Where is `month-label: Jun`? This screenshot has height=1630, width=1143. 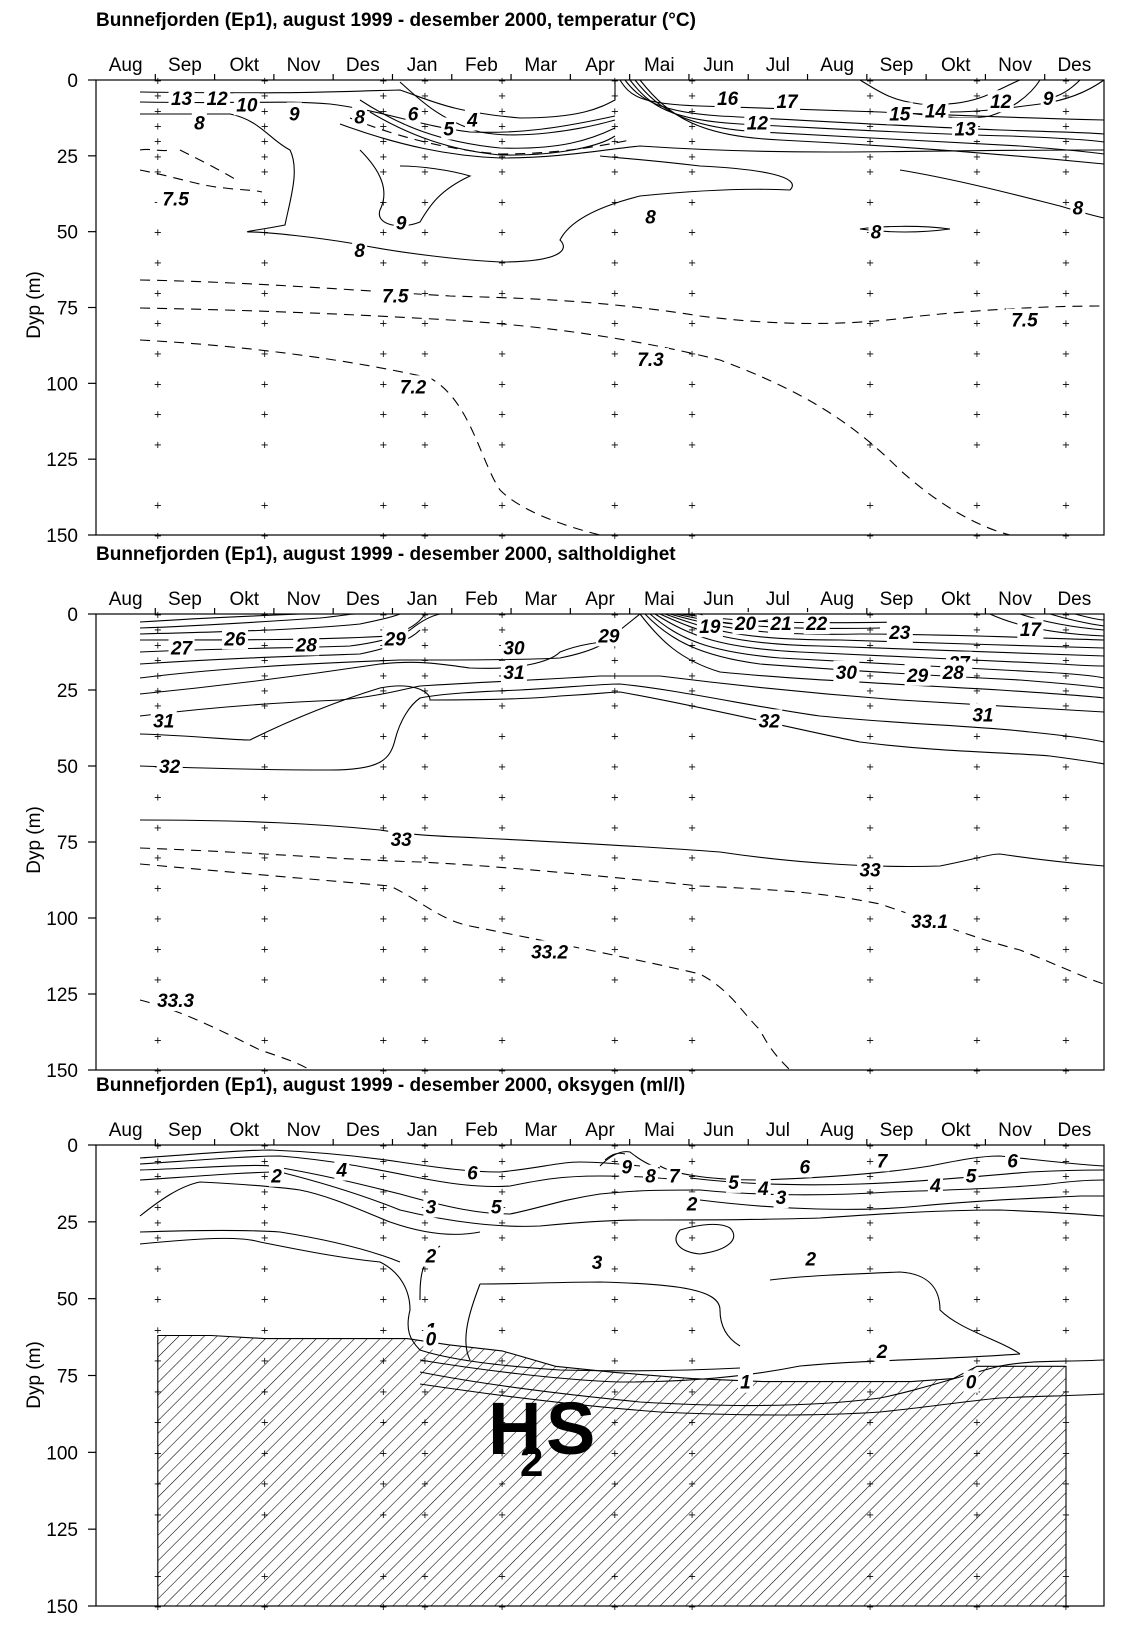
month-label: Jun is located at coordinates (718, 1130).